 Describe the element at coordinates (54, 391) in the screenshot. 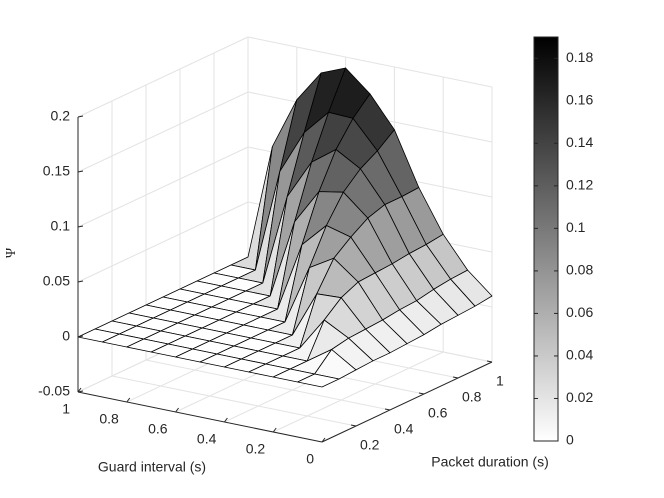

I see `z-tick-label: -0.05` at that location.